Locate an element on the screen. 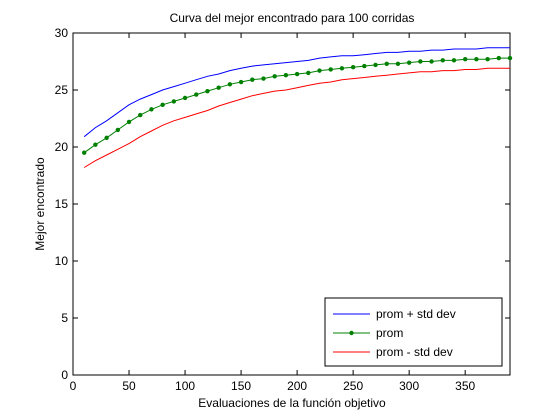 This screenshot has height=420, width=560. legend-box is located at coordinates (413, 332).